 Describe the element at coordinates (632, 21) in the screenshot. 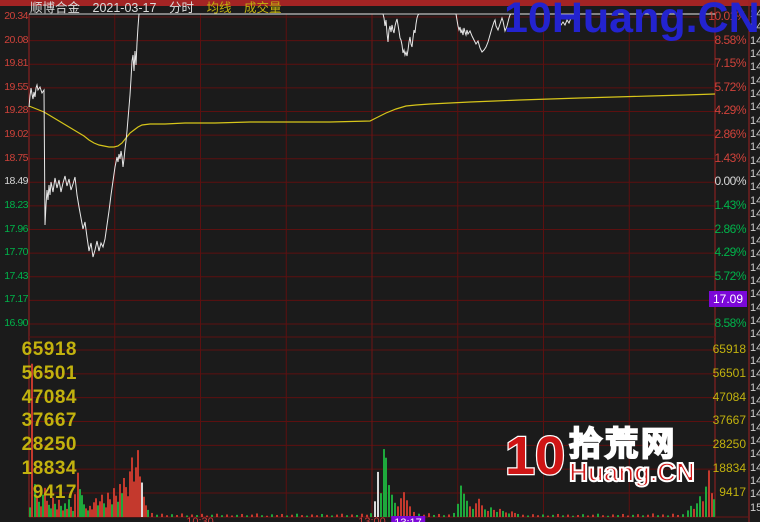

I see `watermark-top: 10Huang.CN` at that location.